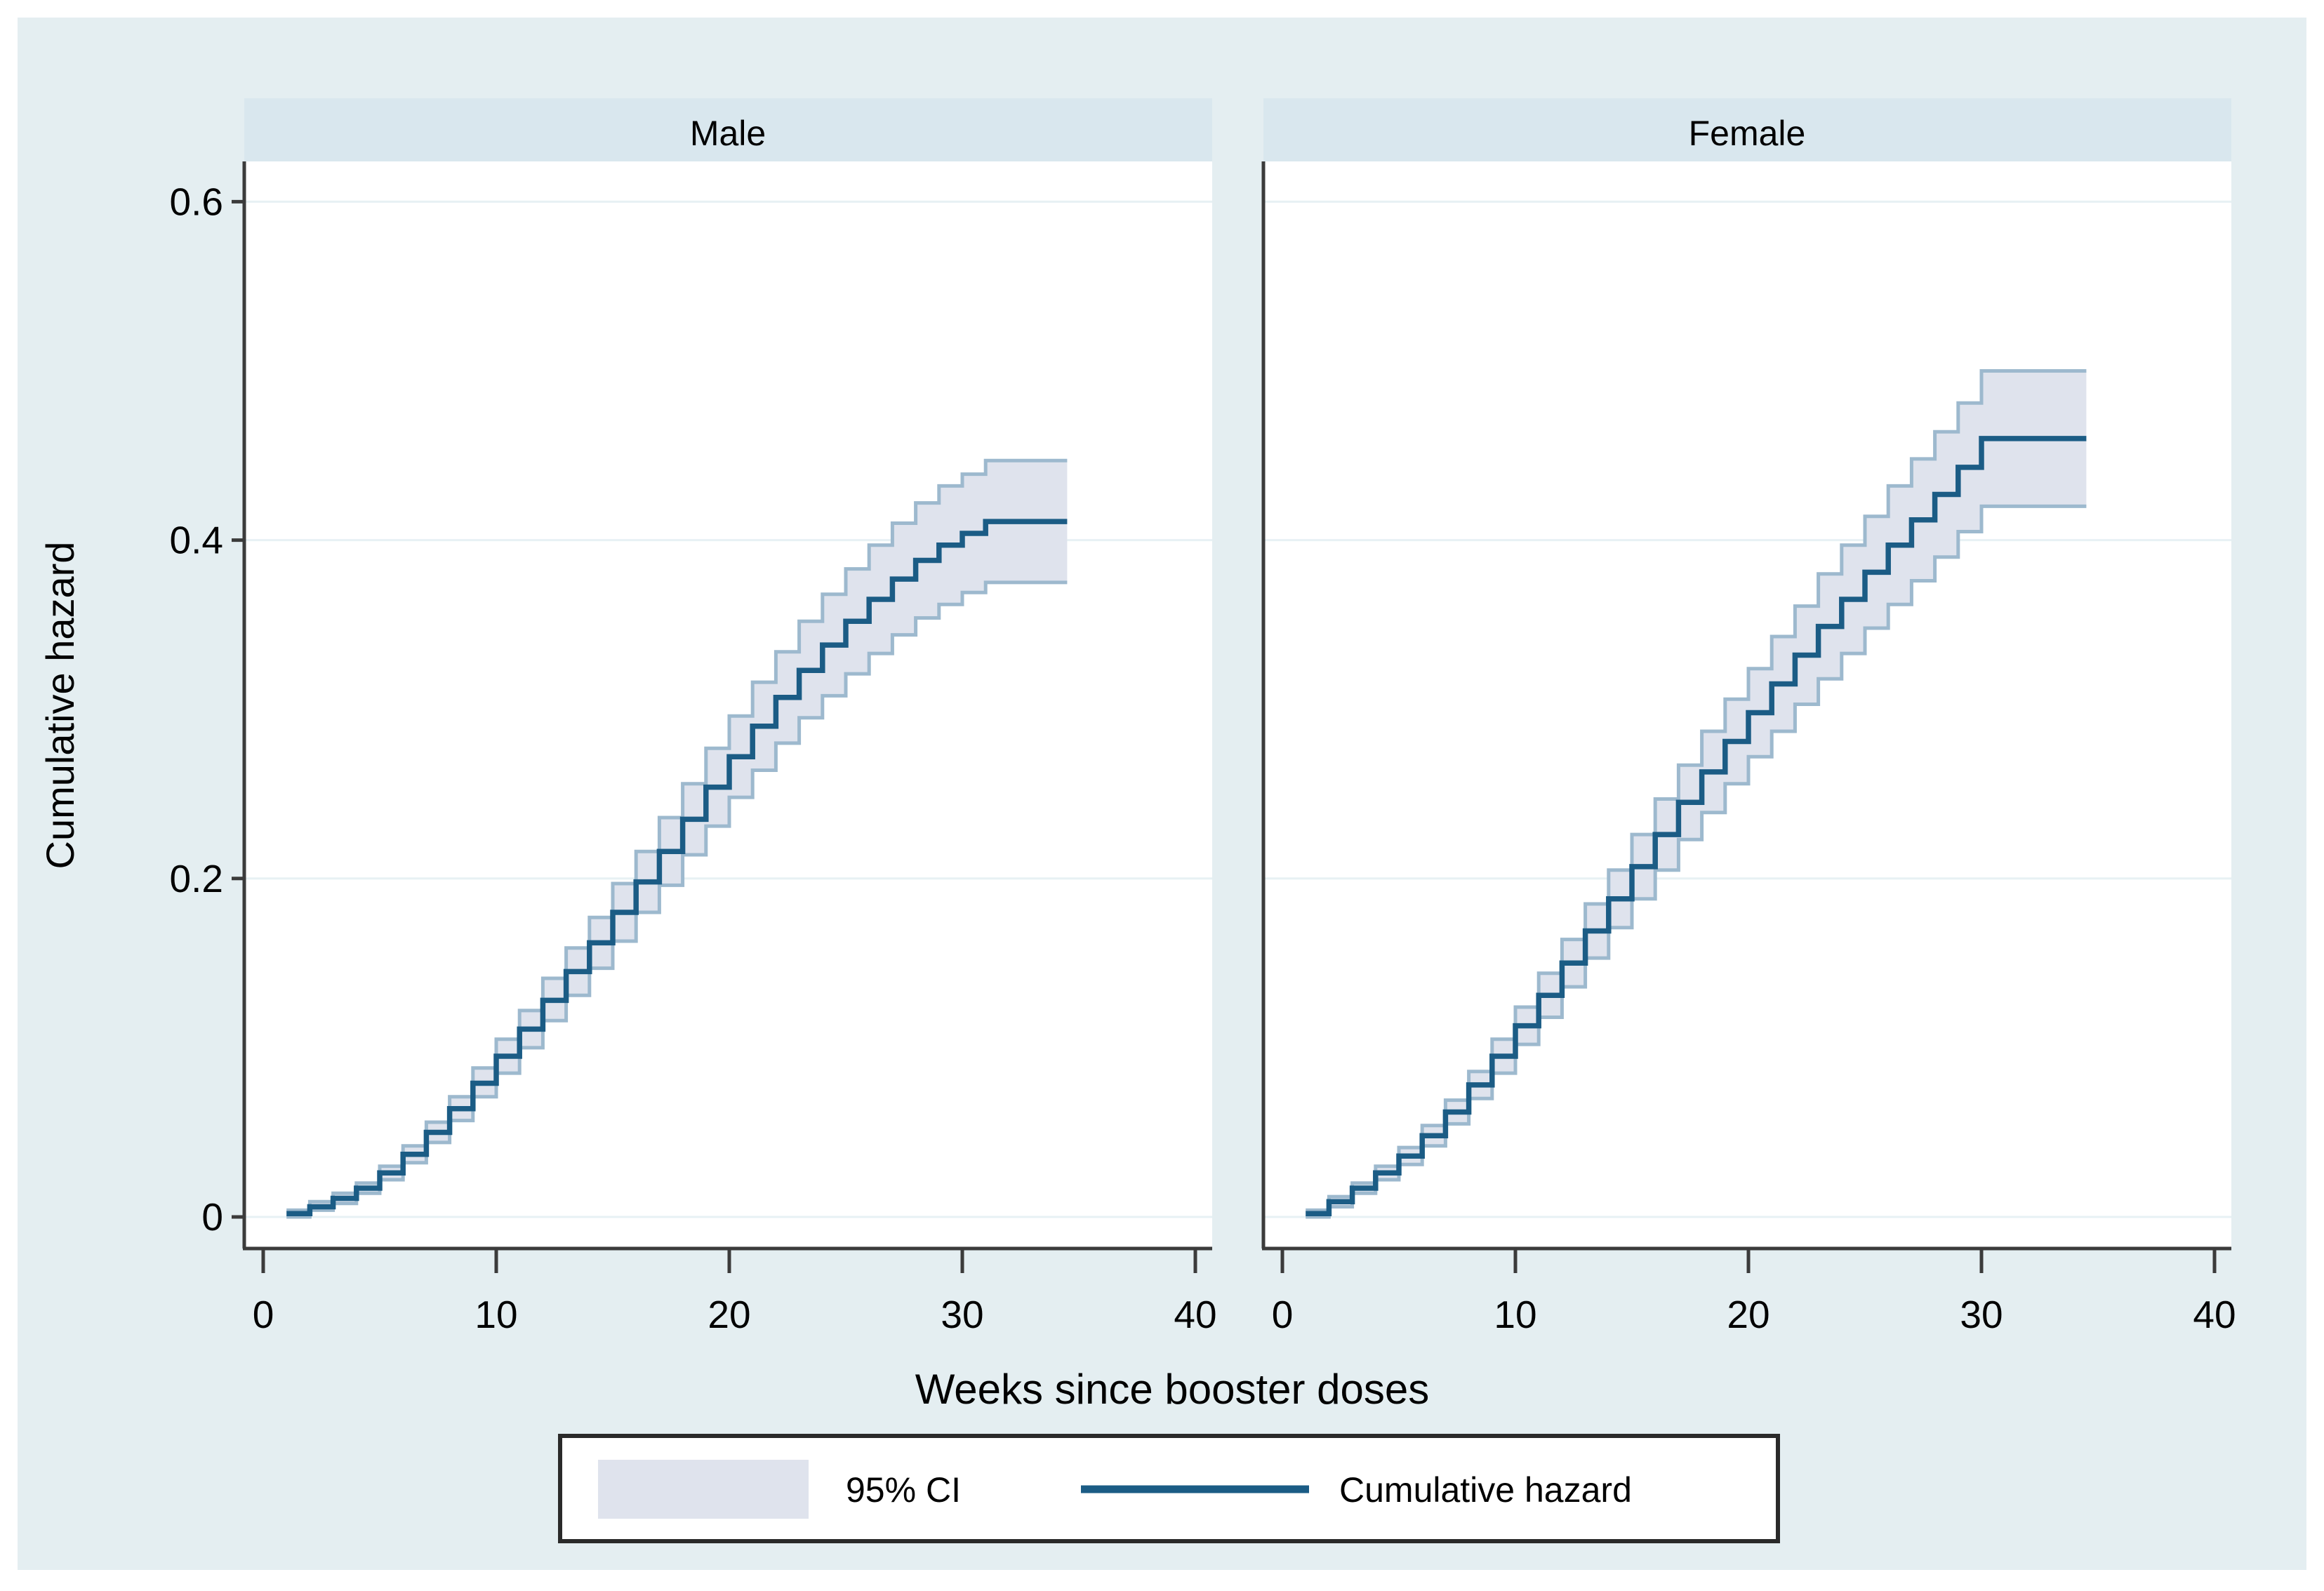  Describe the element at coordinates (728, 134) in the screenshot. I see `panel-male-title: Male` at that location.